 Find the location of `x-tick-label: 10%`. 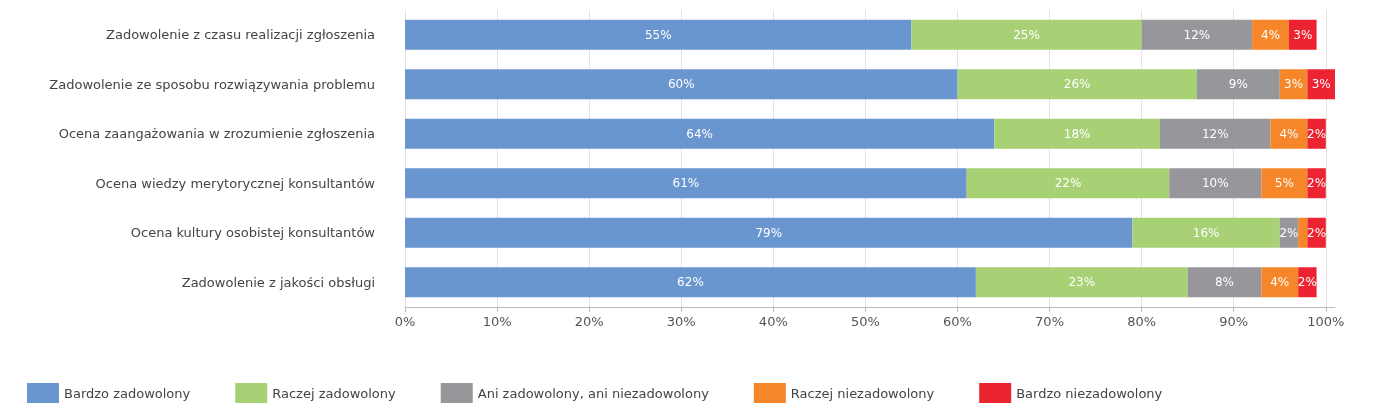

x-tick-label: 10% is located at coordinates (497, 321).